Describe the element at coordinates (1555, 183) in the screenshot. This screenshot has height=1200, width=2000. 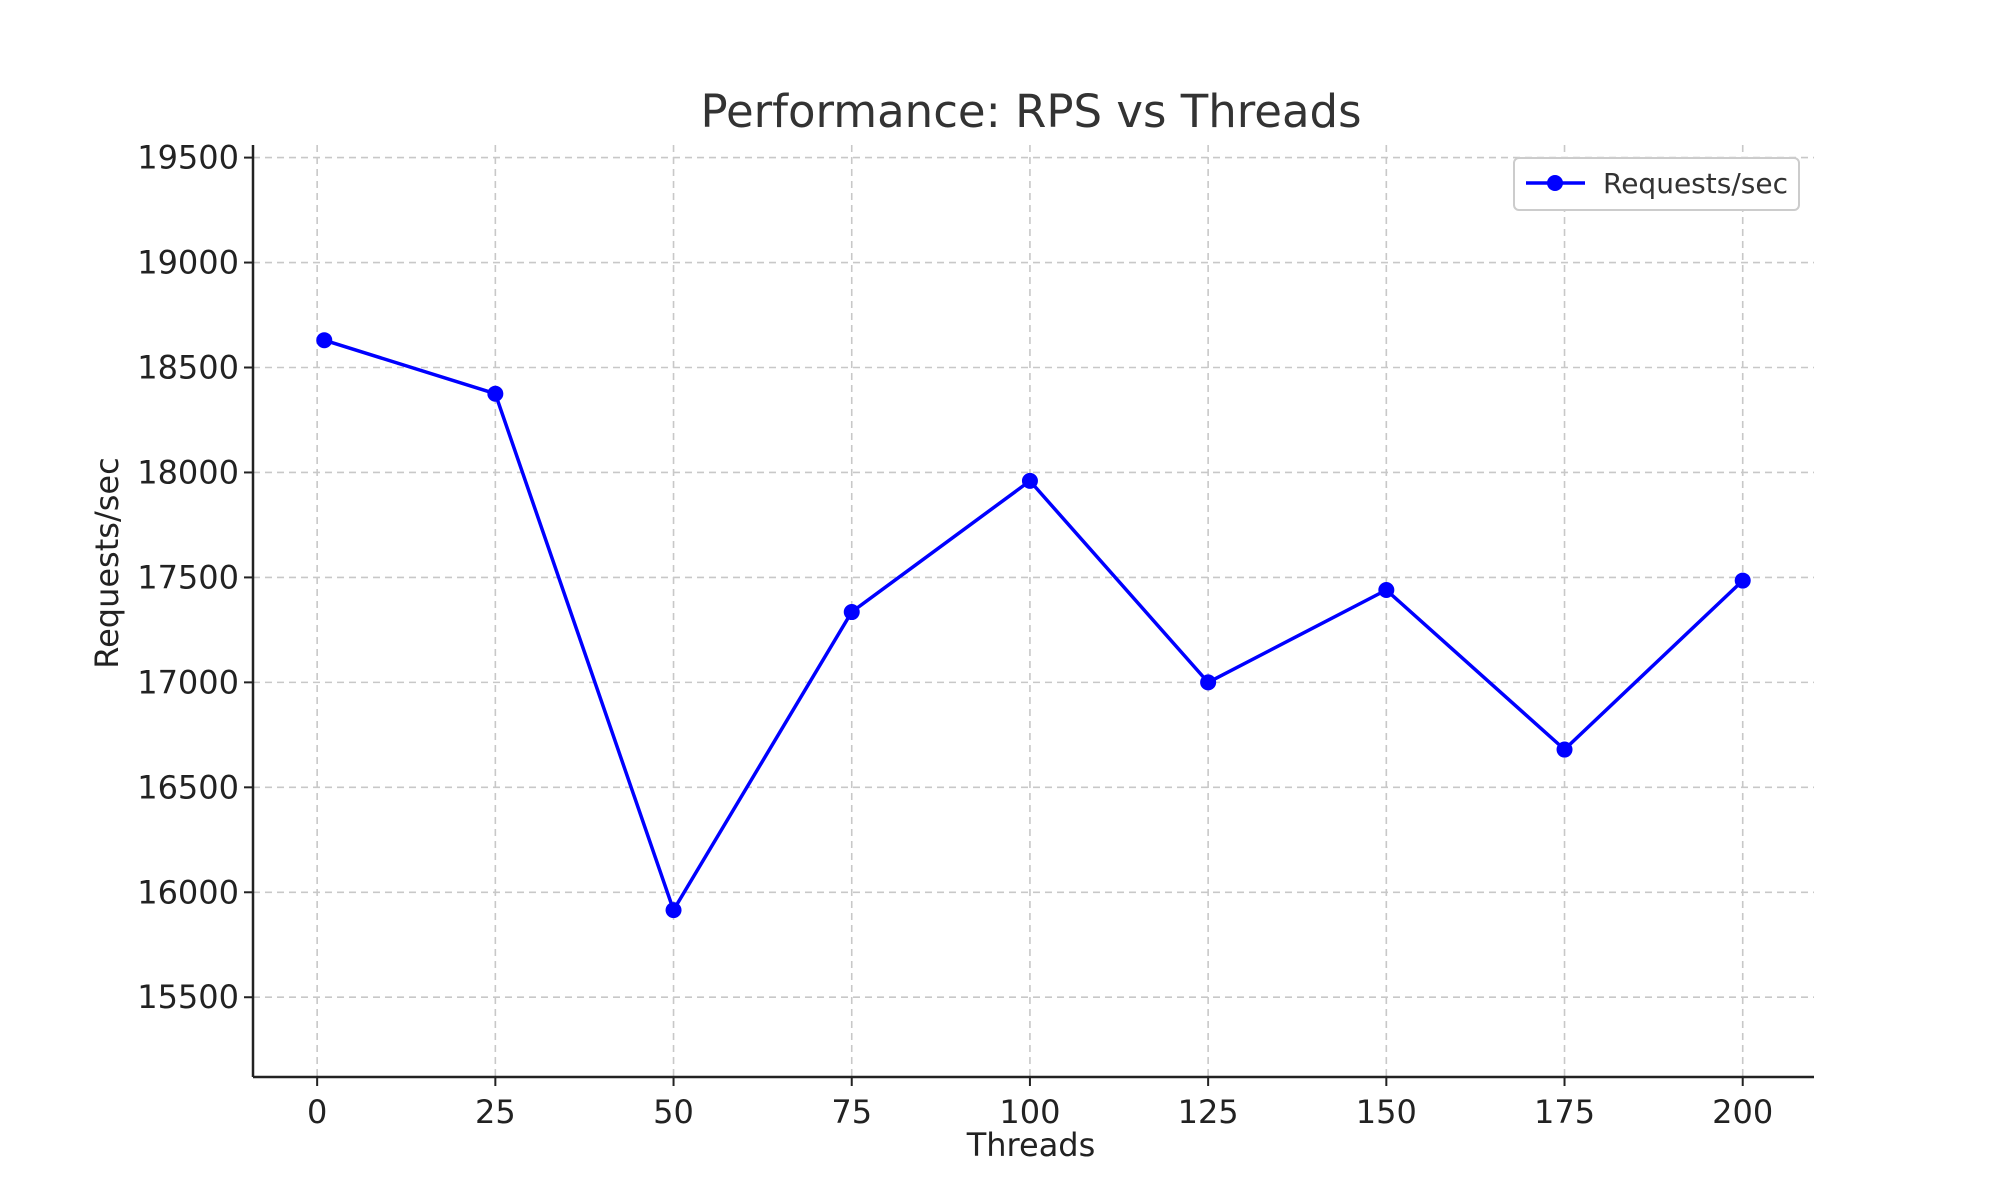
I see `legend-marker-swatch` at that location.